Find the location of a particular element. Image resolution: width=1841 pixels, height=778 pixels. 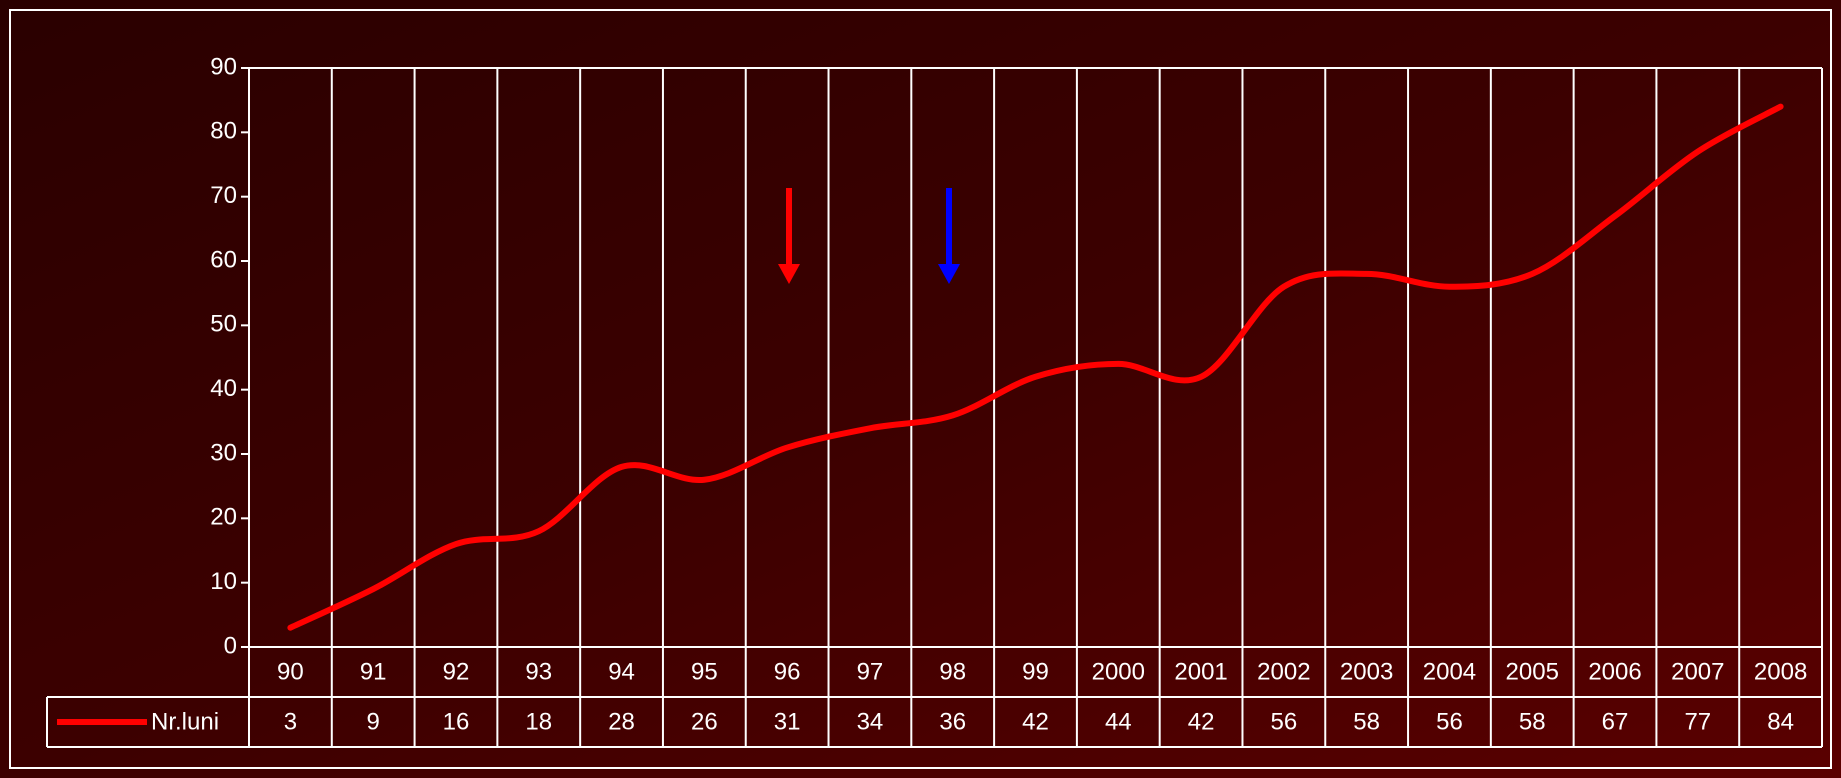

table-value: 3 is located at coordinates (290, 721).